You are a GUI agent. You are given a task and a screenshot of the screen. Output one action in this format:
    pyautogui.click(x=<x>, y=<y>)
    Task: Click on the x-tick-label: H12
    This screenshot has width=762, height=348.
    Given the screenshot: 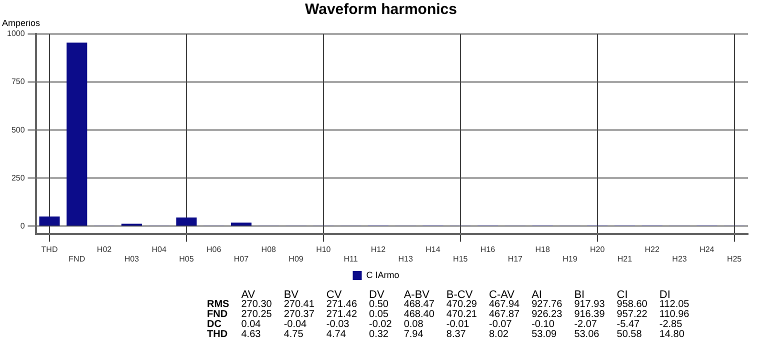 What is the action you would take?
    pyautogui.click(x=378, y=249)
    